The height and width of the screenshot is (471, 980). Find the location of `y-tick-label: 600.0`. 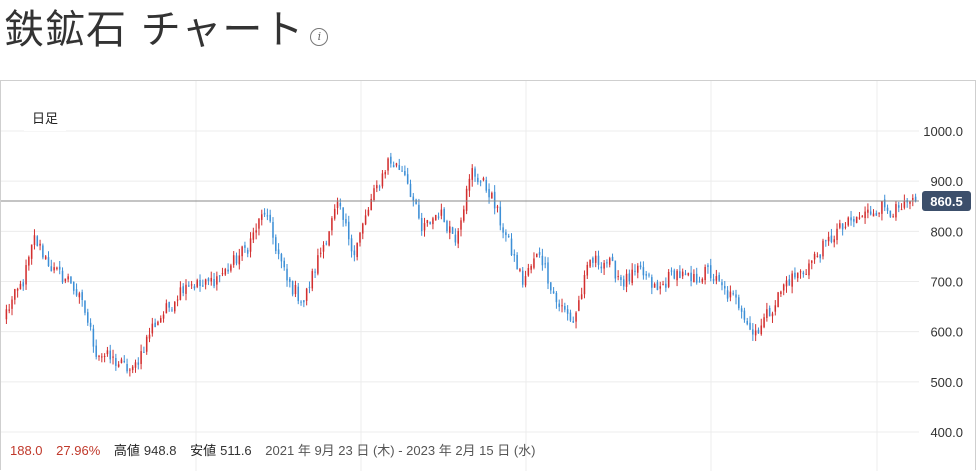

y-tick-label: 600.0 is located at coordinates (946, 332).